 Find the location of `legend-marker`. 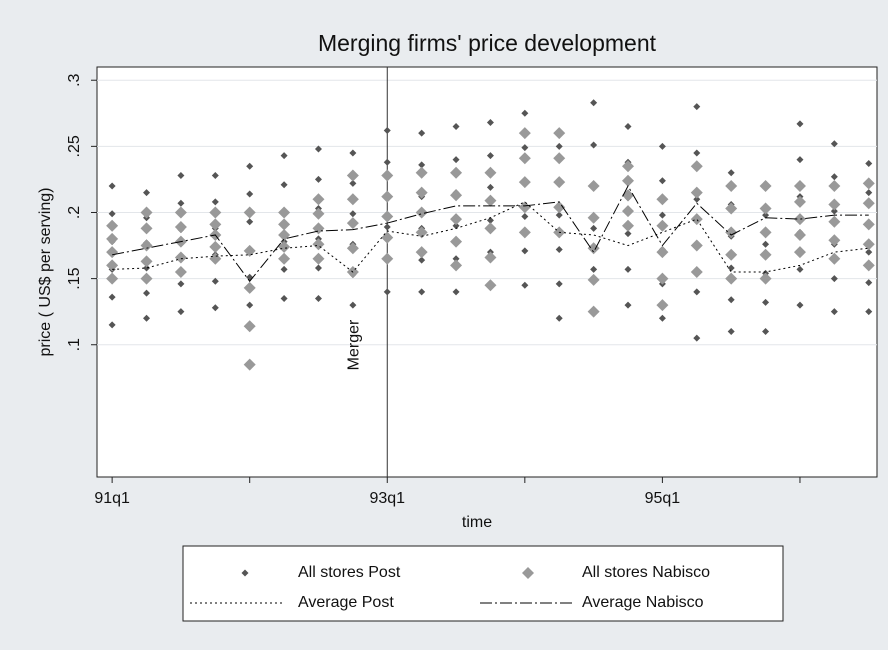

legend-marker is located at coordinates (528, 573).